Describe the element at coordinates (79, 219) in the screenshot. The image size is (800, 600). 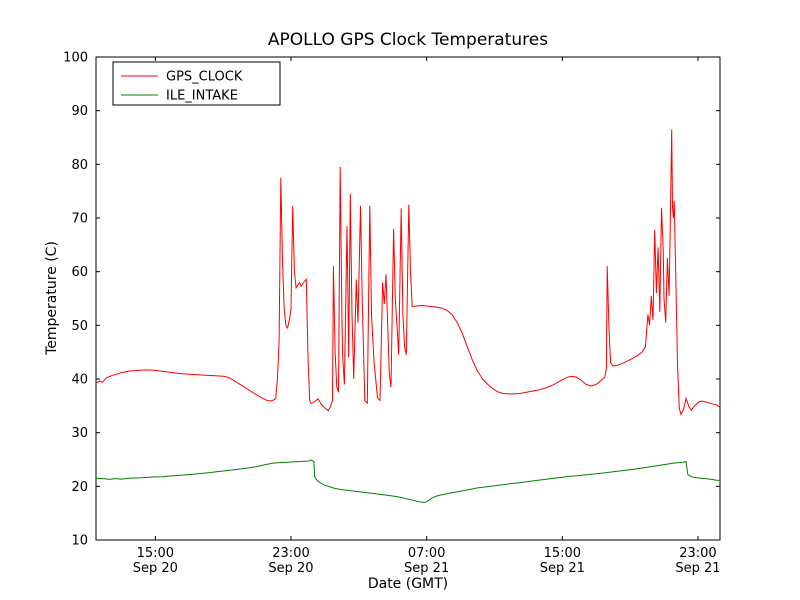
I see `y-tick-label: 70` at that location.